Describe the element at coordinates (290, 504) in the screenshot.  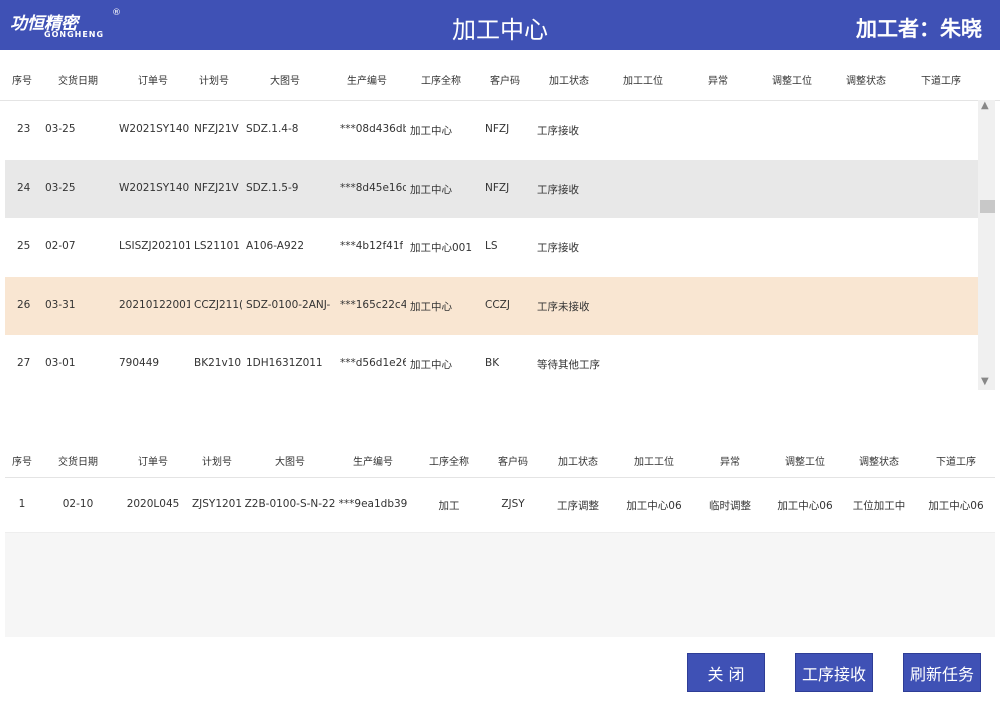
I see `table-cell: Z2B-0100-S-N-22` at that location.